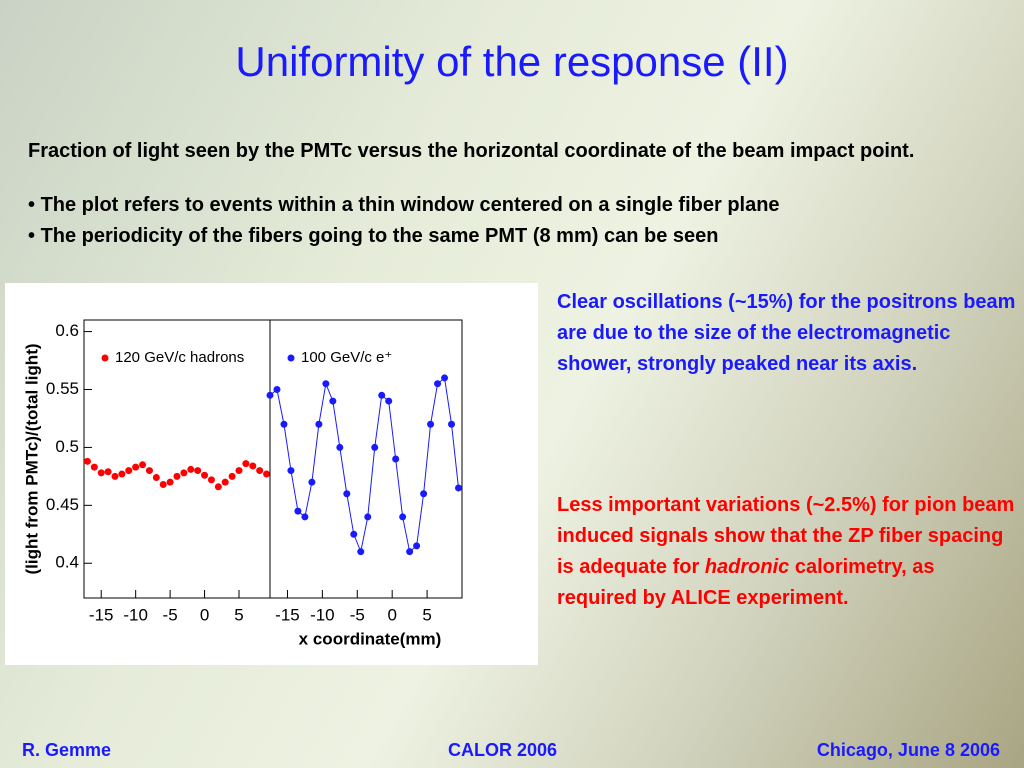  Describe the element at coordinates (512, 61) in the screenshot. I see `slide-title: Uniformity of the response (II)` at that location.